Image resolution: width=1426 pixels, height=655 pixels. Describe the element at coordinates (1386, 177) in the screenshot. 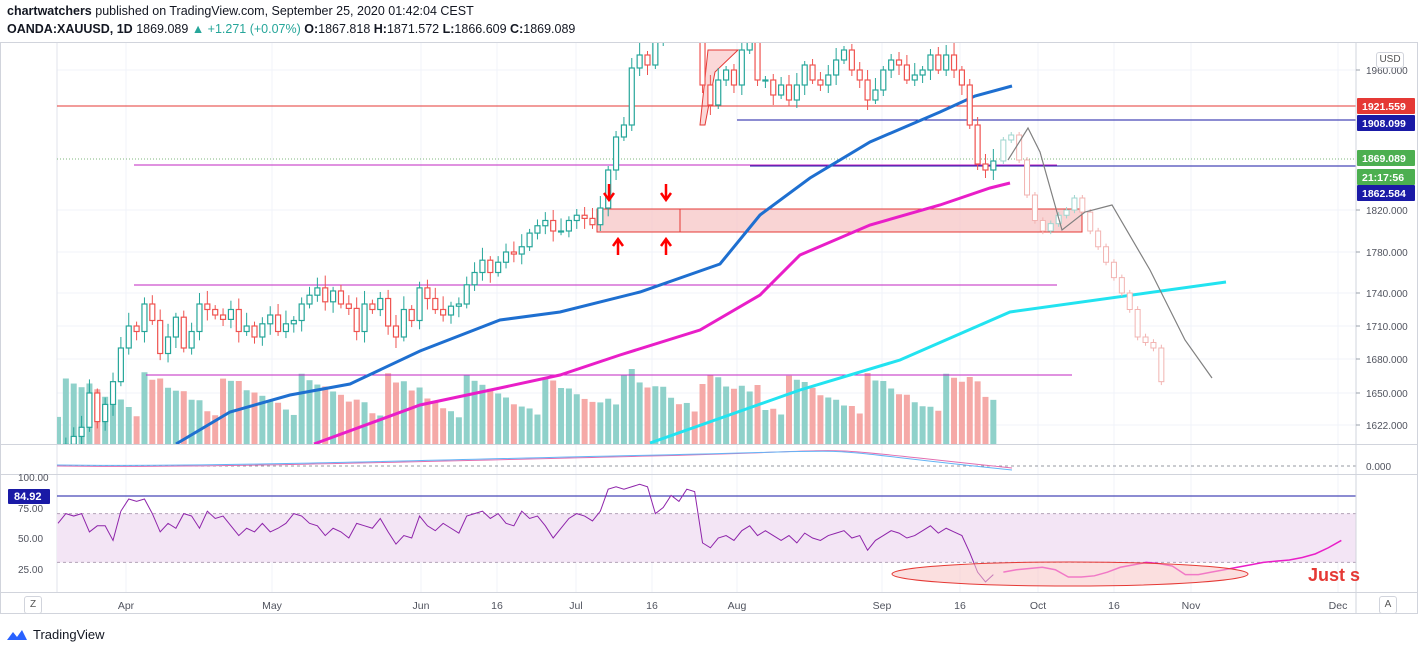

I see `price-label-box` at that location.